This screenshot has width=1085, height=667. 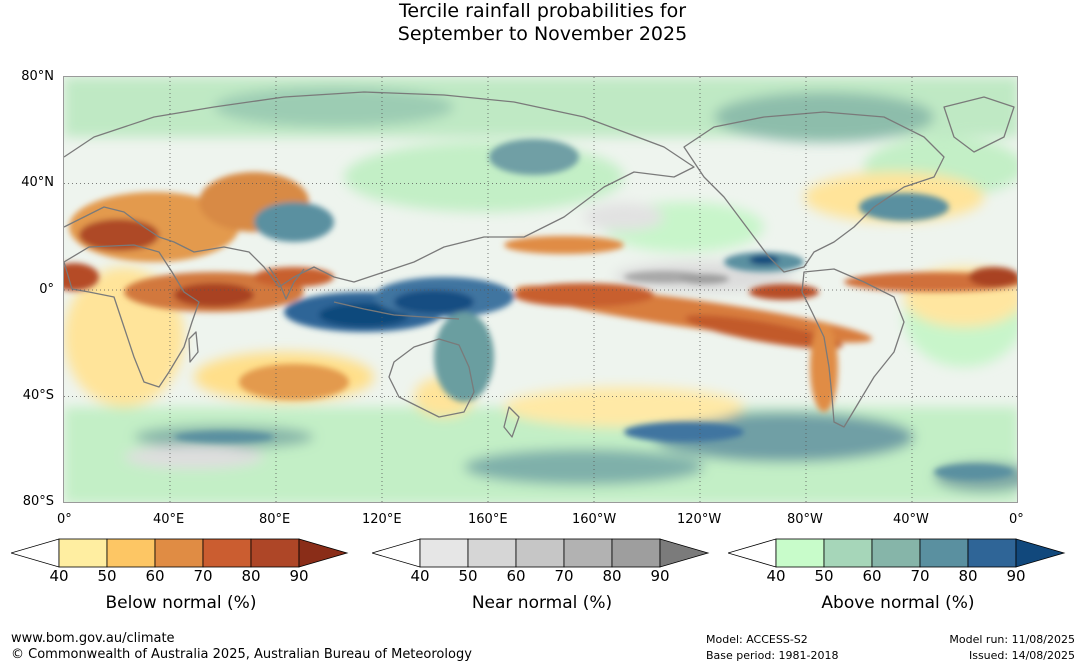 What do you see at coordinates (660, 576) in the screenshot?
I see `legend-near-tick: 90` at bounding box center [660, 576].